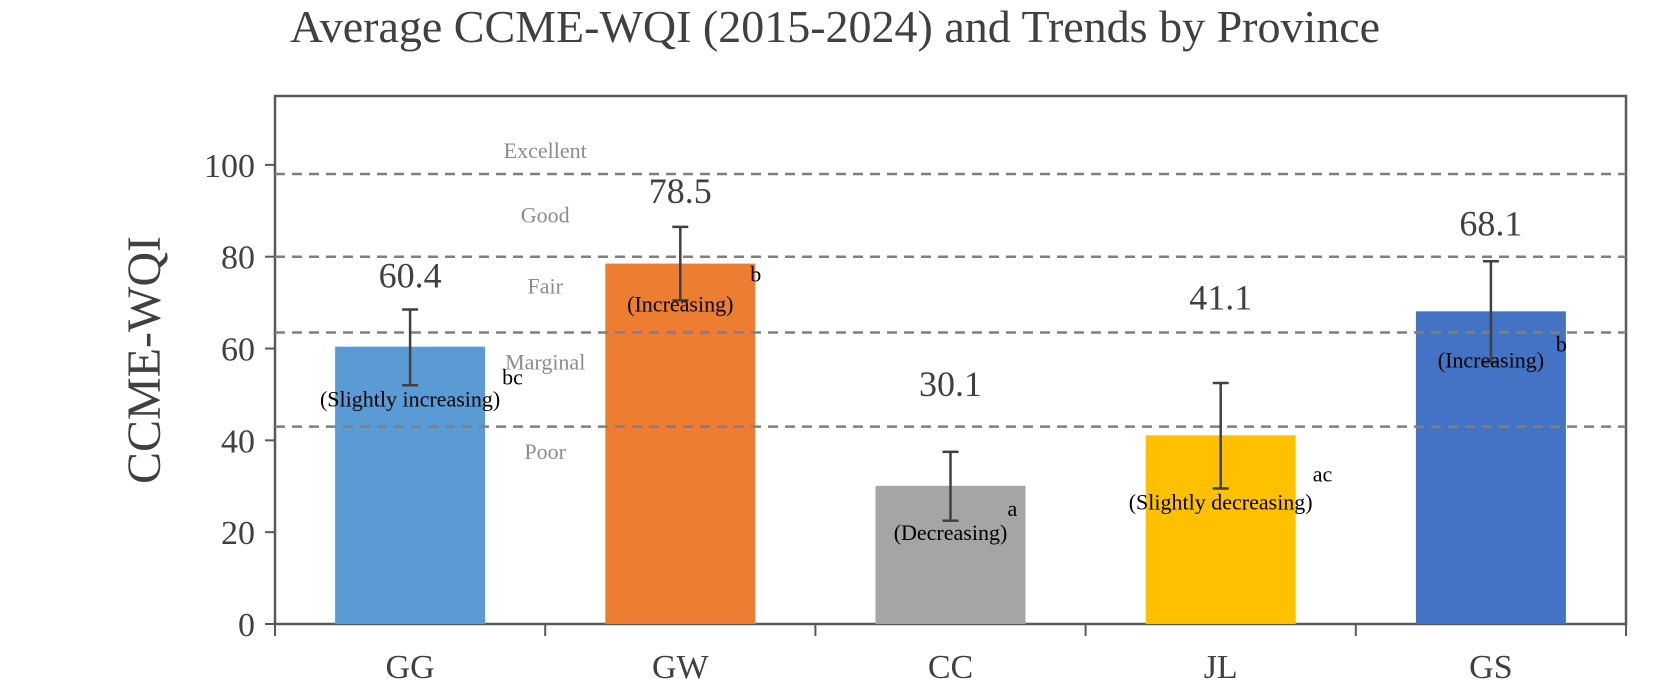 The width and height of the screenshot is (1670, 694). What do you see at coordinates (229, 166) in the screenshot?
I see `y-tick-label: 100` at bounding box center [229, 166].